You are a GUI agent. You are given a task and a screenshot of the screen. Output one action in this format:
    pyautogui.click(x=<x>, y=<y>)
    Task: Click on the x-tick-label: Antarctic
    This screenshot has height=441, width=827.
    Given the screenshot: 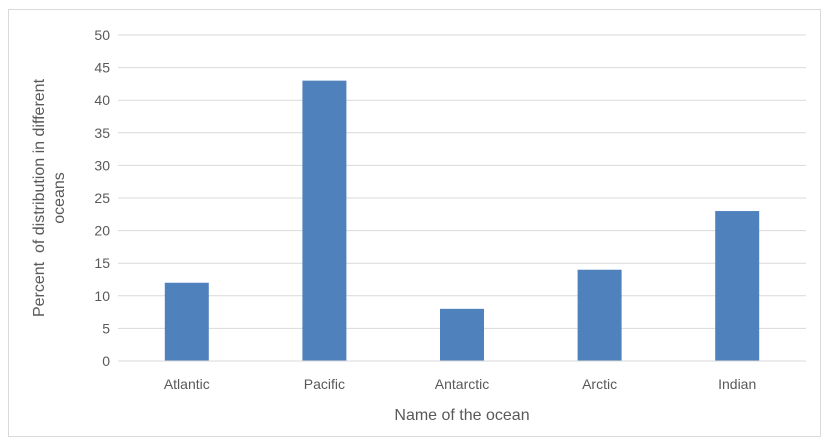 What is the action you would take?
    pyautogui.click(x=462, y=384)
    